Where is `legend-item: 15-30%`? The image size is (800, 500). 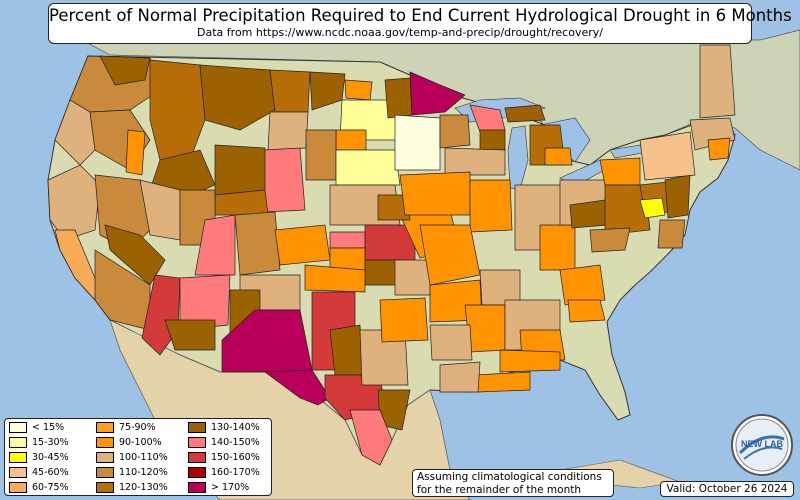 legend-item: 15-30% is located at coordinates (39, 442).